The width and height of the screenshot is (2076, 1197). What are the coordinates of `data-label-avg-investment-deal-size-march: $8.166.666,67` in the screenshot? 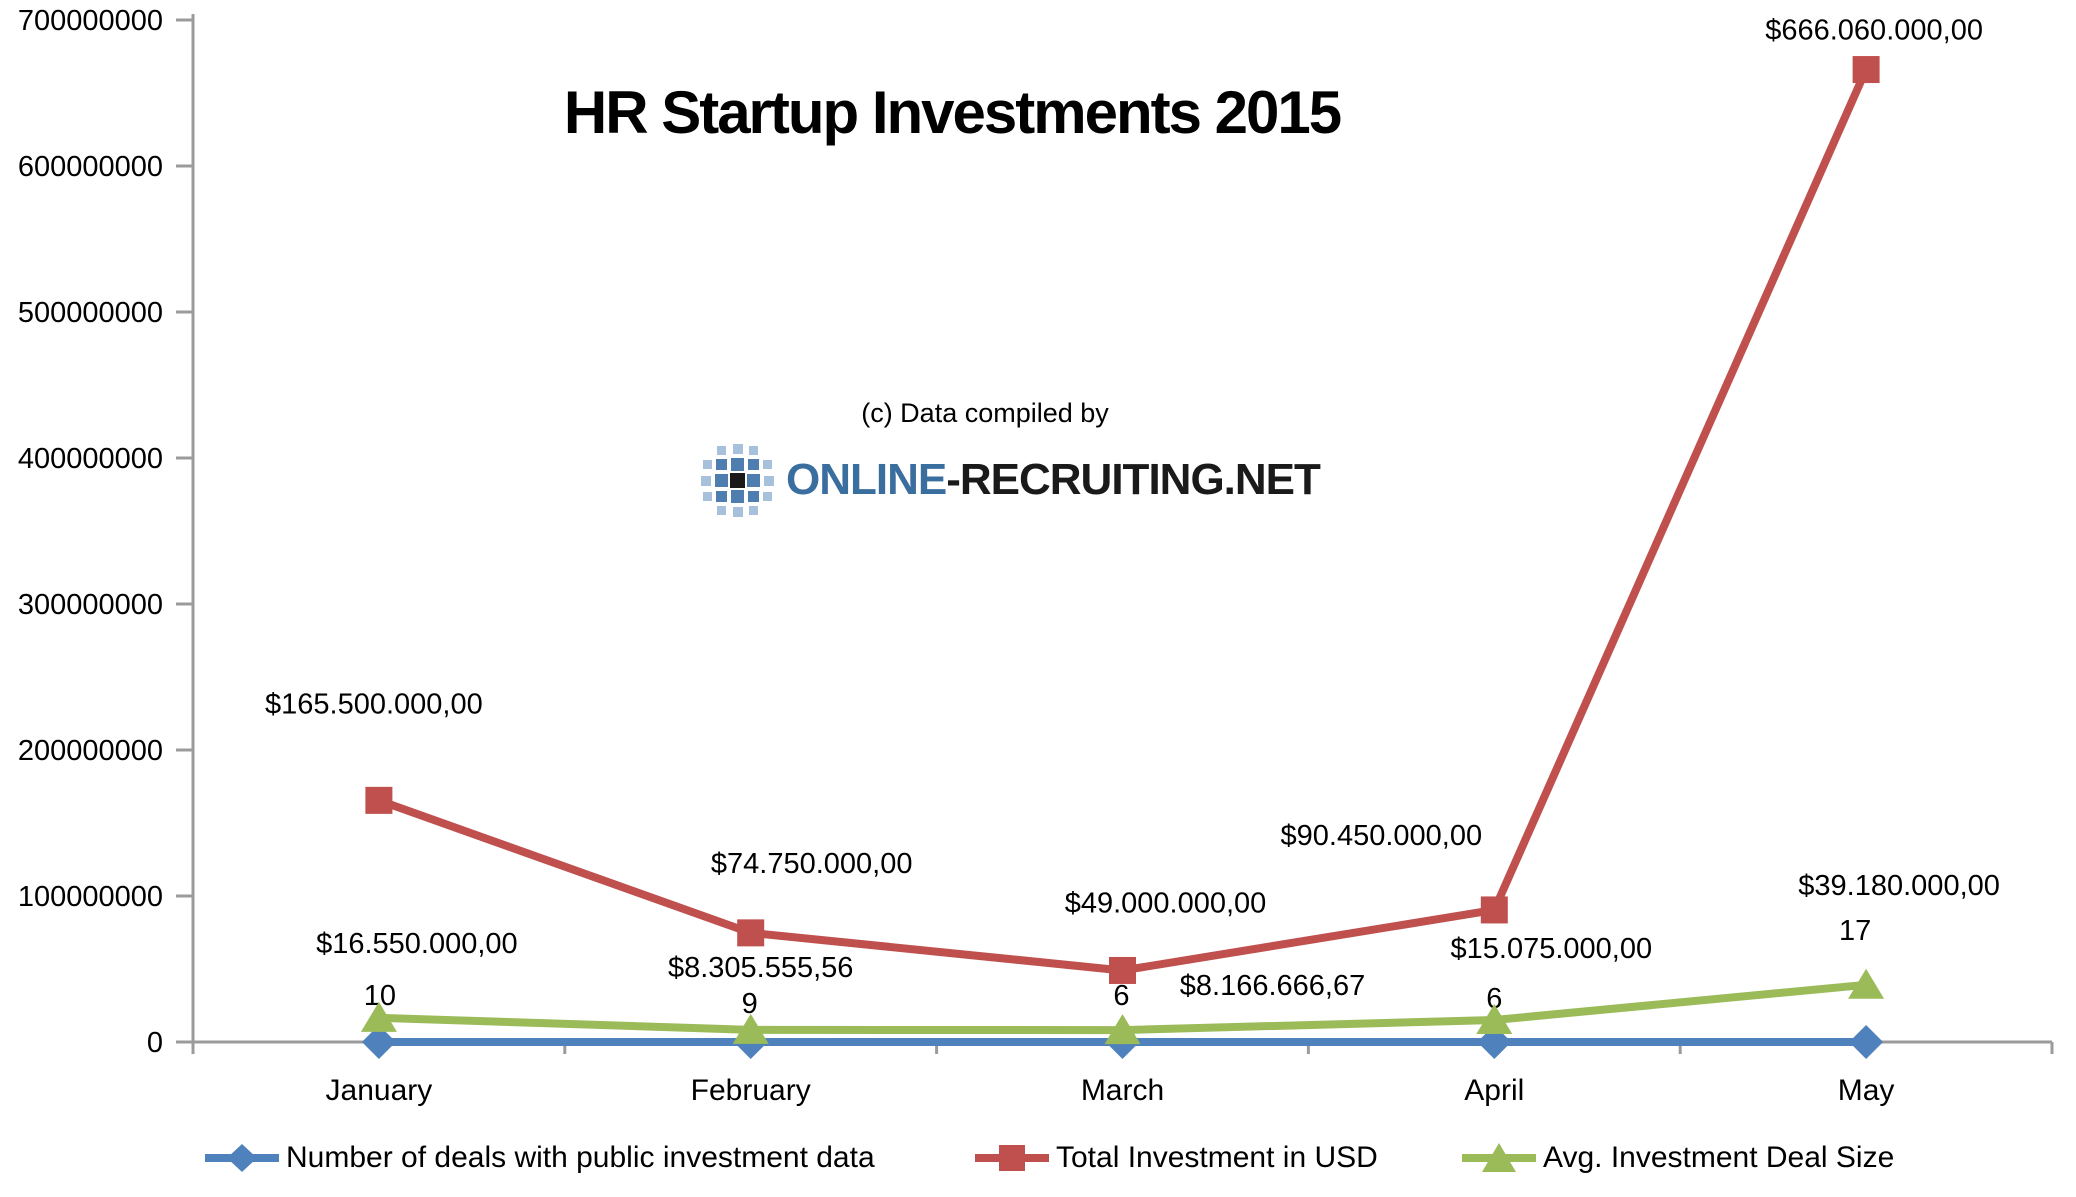 It's located at (1272, 986).